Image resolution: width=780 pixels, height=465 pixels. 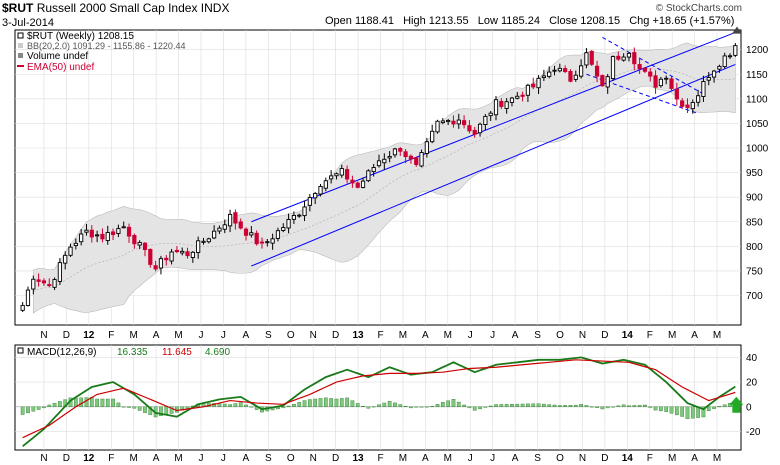 What do you see at coordinates (115, 8) in the screenshot?
I see `chart-header-title: $RUT Russell 2000 Small Cap Index INDX` at bounding box center [115, 8].